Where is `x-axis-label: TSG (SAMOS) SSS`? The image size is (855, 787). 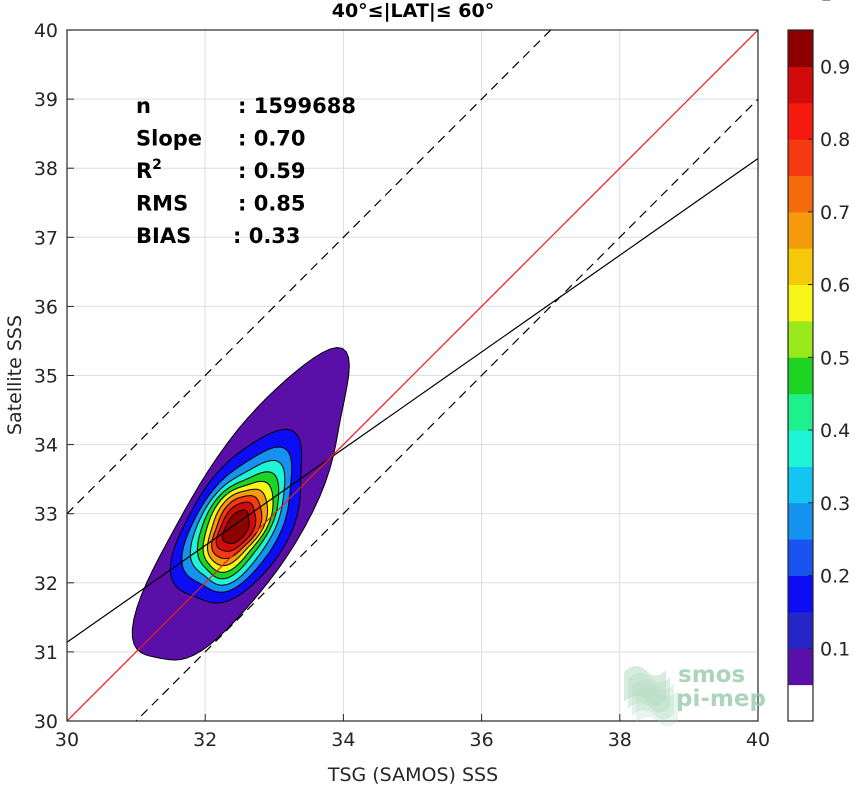 x-axis-label: TSG (SAMOS) SSS is located at coordinates (412, 775).